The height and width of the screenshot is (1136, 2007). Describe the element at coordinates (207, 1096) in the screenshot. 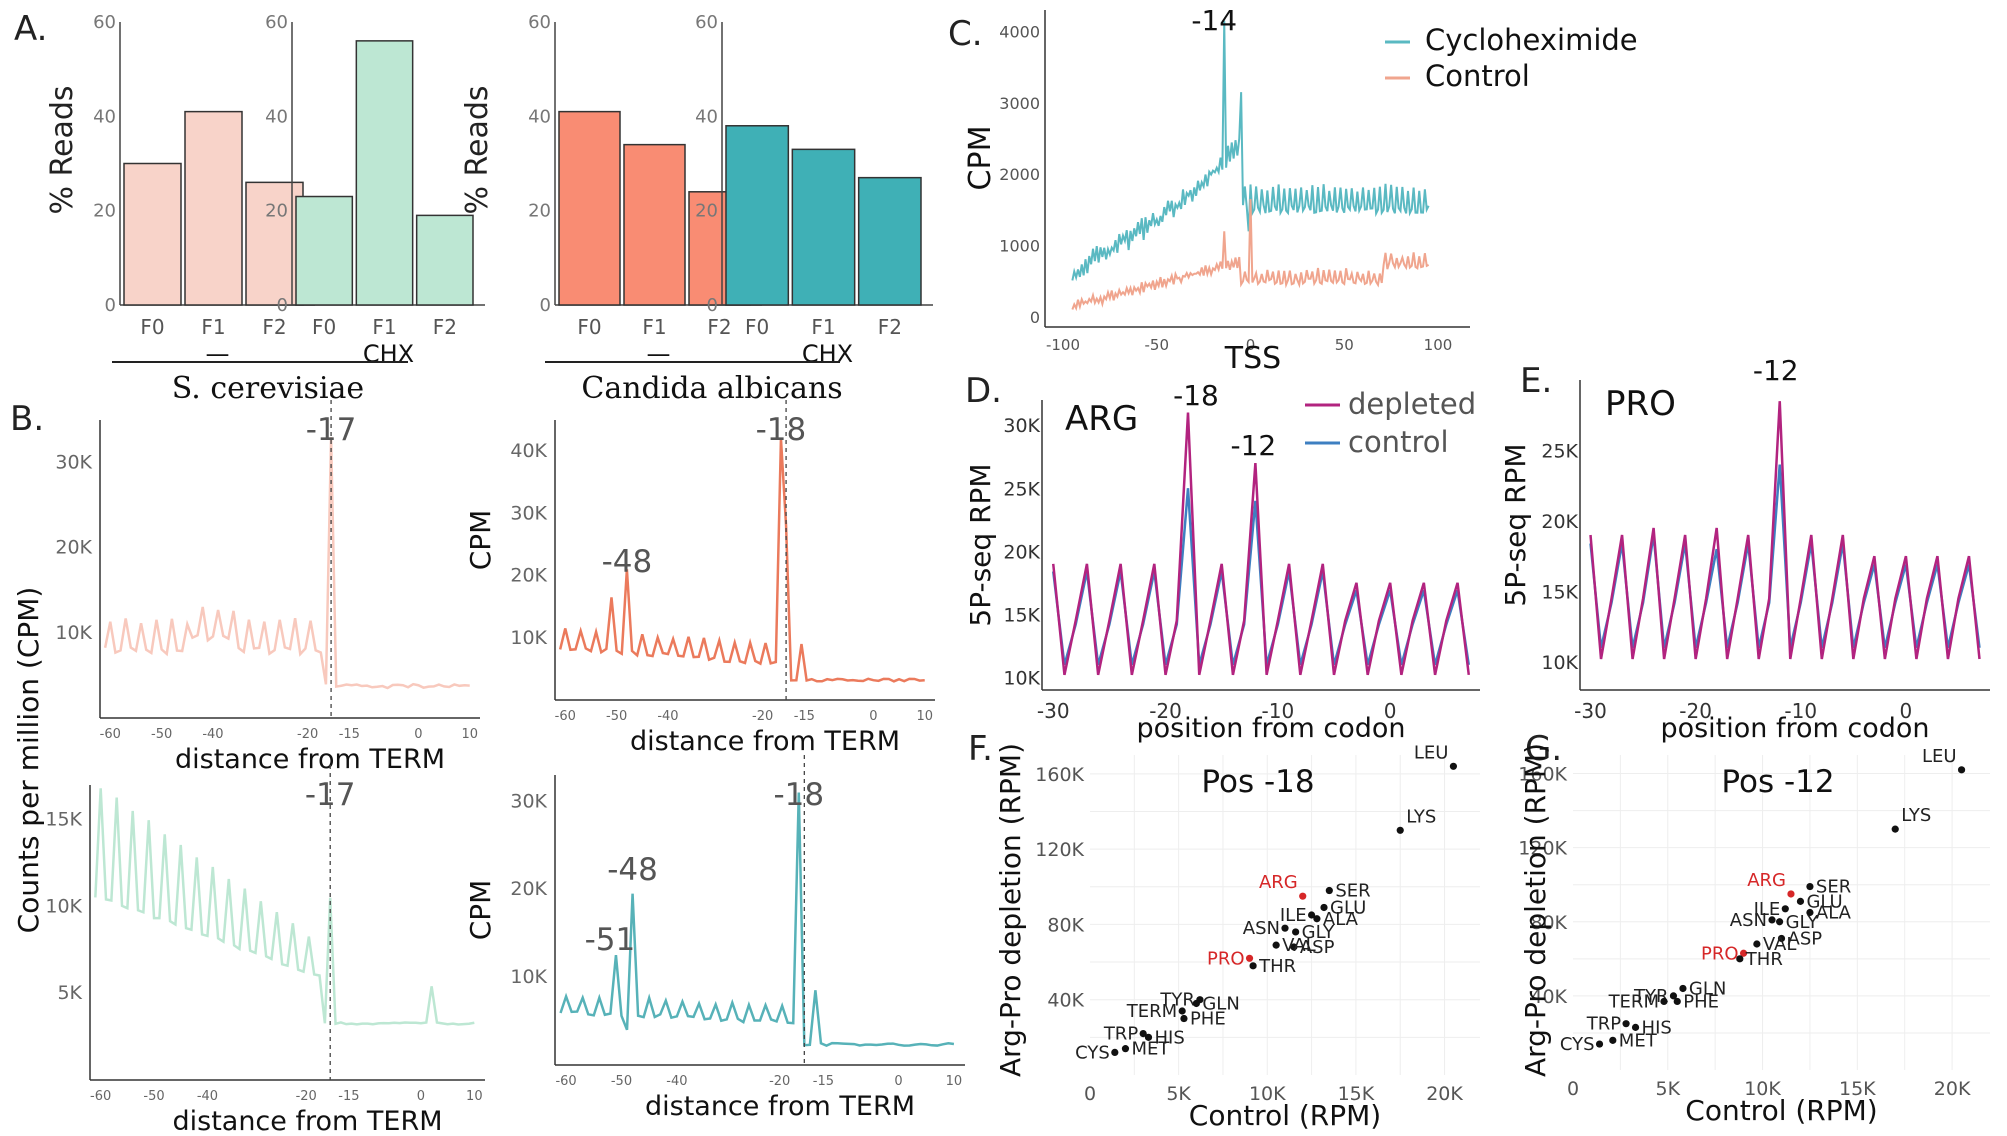

I see `tick-x: -40` at that location.